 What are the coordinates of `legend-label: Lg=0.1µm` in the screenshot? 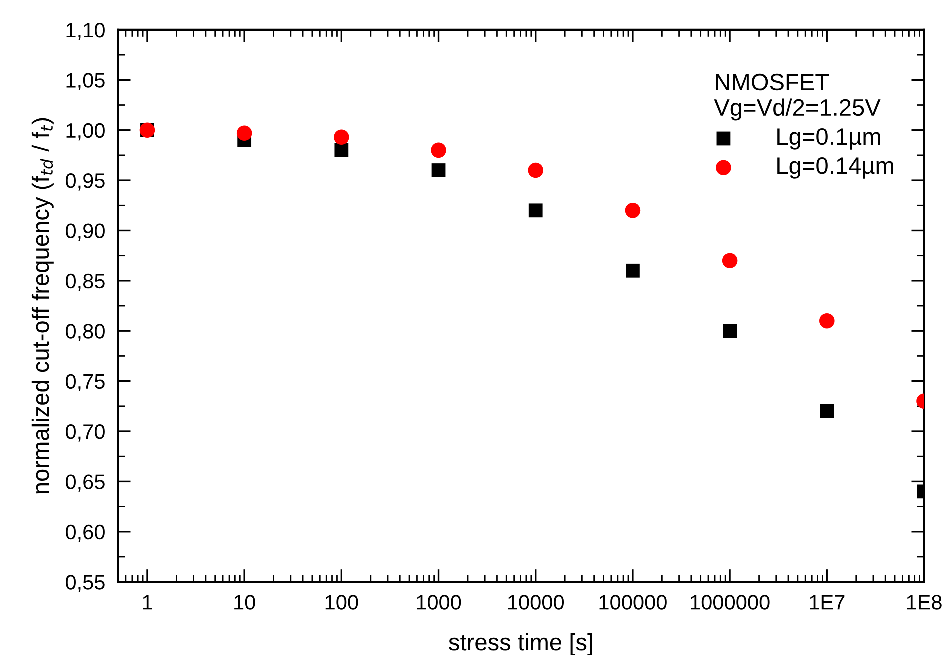 It's located at (829, 139).